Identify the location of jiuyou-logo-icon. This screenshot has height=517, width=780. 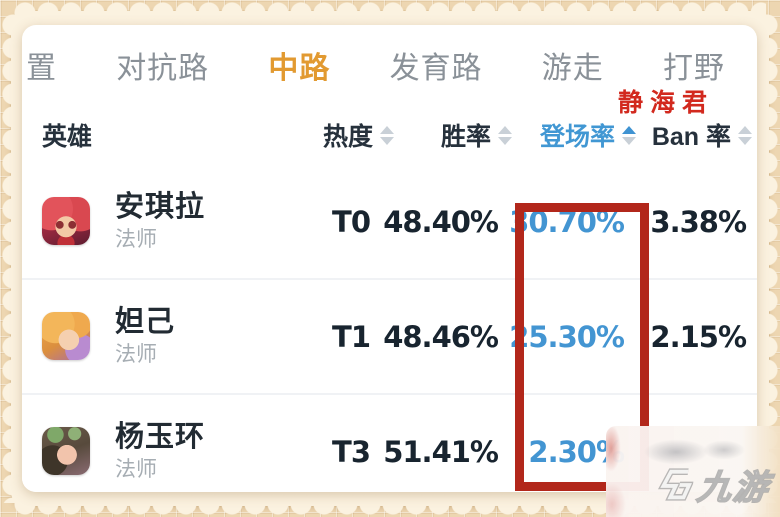
(676, 484).